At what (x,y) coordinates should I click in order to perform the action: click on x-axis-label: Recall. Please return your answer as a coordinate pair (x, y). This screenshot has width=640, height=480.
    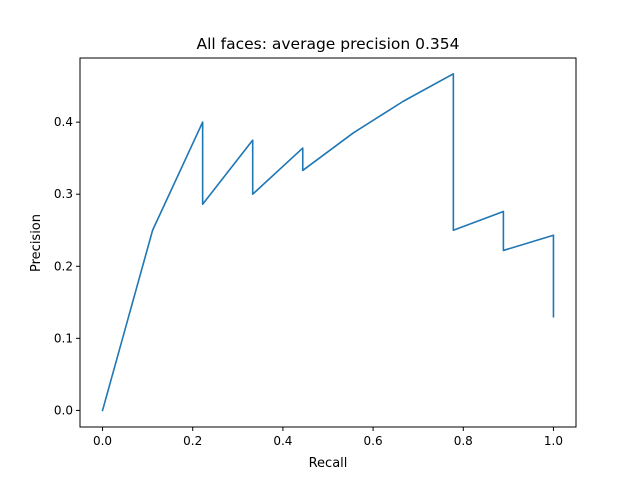
    Looking at the image, I should click on (328, 463).